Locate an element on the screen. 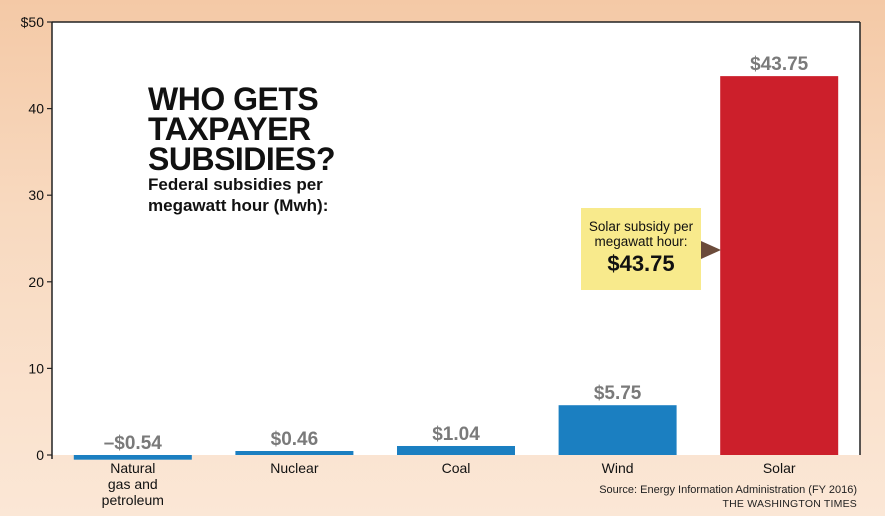 Image resolution: width=885 pixels, height=516 pixels. x-tick-label-line: Solar is located at coordinates (779, 468).